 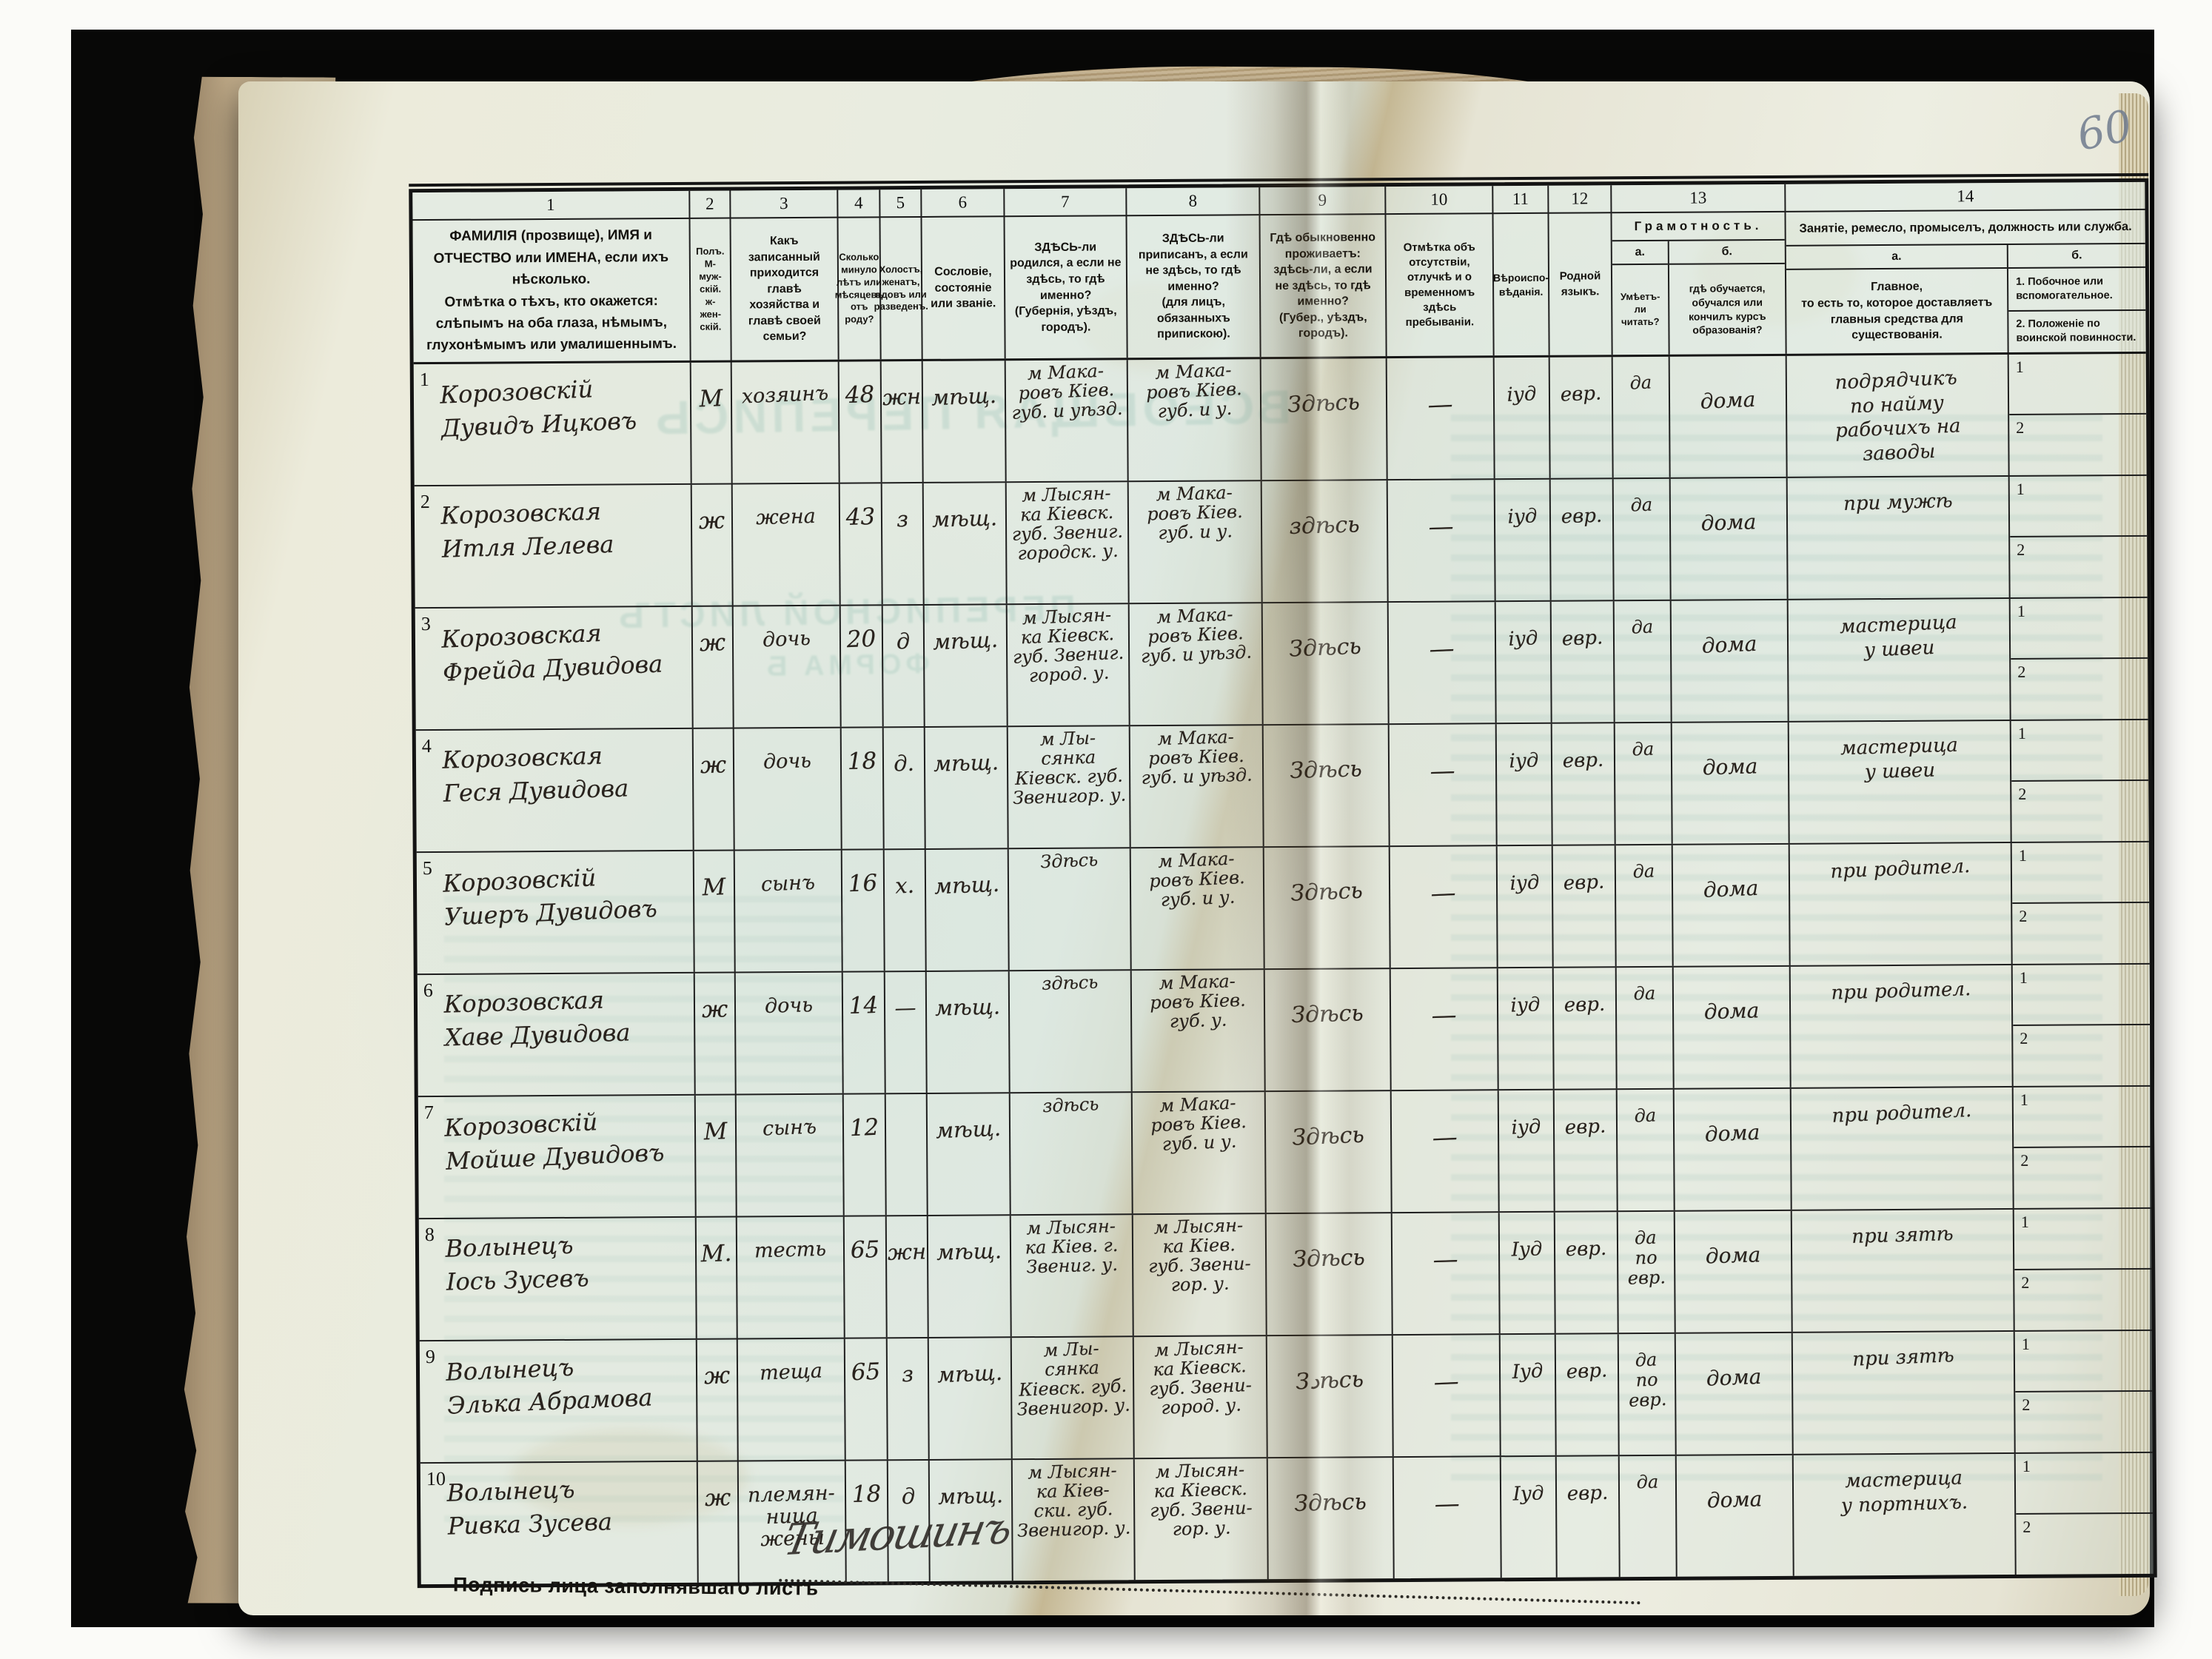 I want to click on born-text: м Лысян- ка Кіев. г. Звениг. у., so click(x=1072, y=1247).